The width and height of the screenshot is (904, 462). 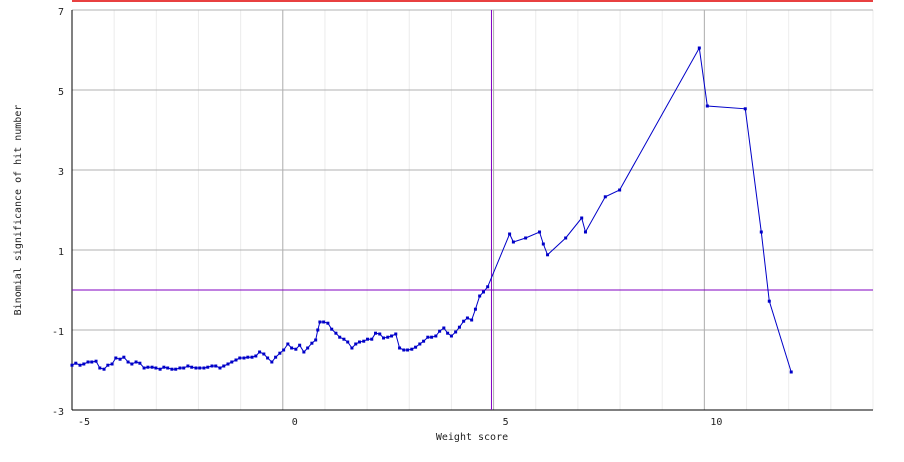 I want to click on x-tick-label: 10, so click(x=716, y=422).